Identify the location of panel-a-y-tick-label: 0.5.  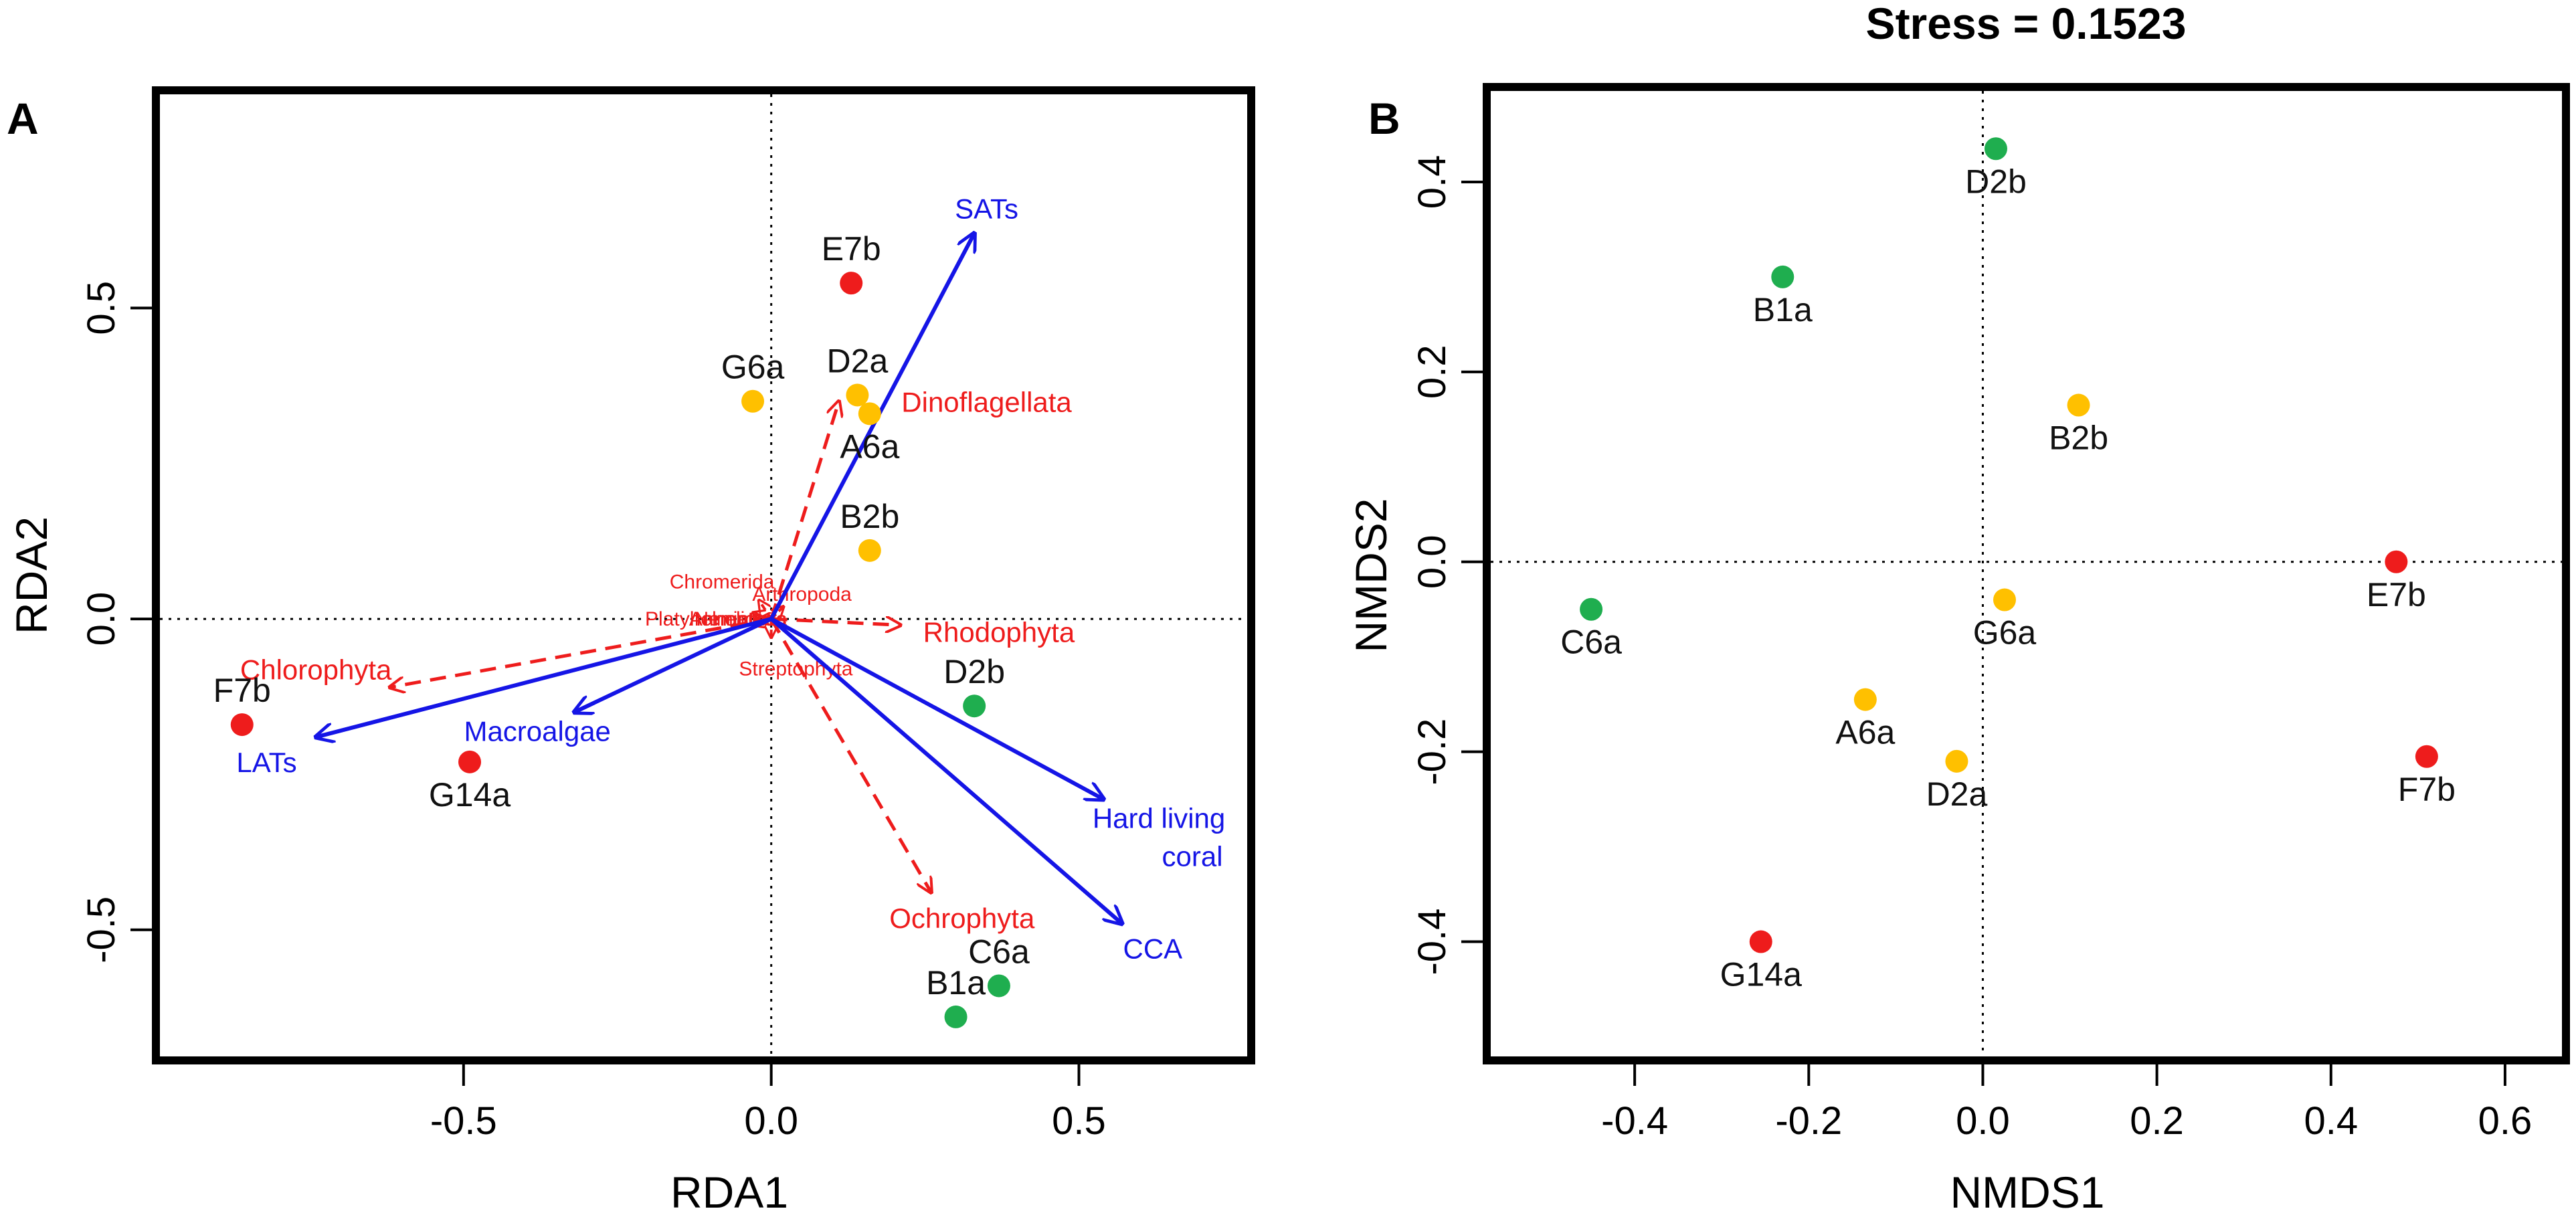
(101, 308).